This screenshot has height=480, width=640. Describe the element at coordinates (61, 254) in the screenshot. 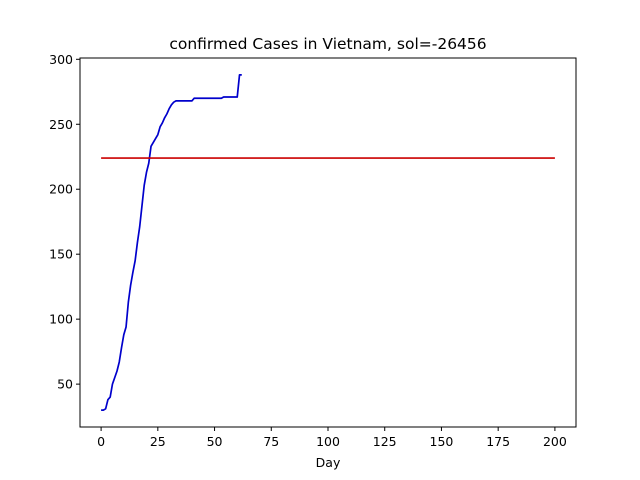

I see `y-tick-label: 150` at that location.